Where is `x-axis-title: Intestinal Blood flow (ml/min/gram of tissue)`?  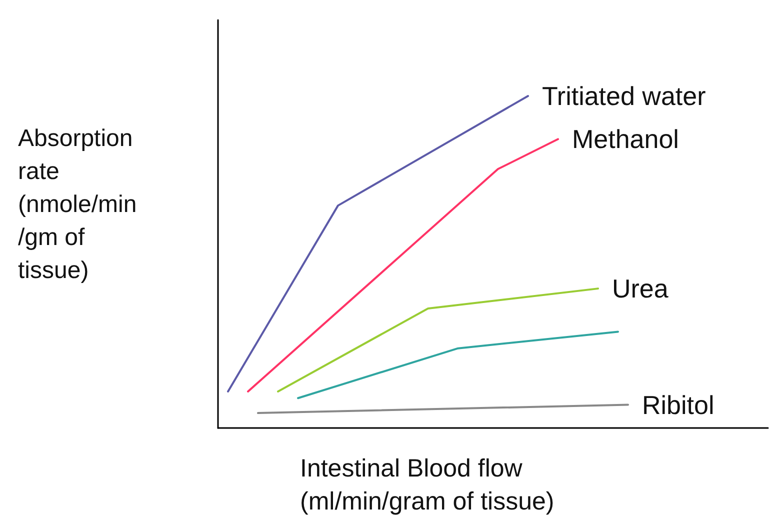
x-axis-title: Intestinal Blood flow (ml/min/gram of tissue) is located at coordinates (427, 485).